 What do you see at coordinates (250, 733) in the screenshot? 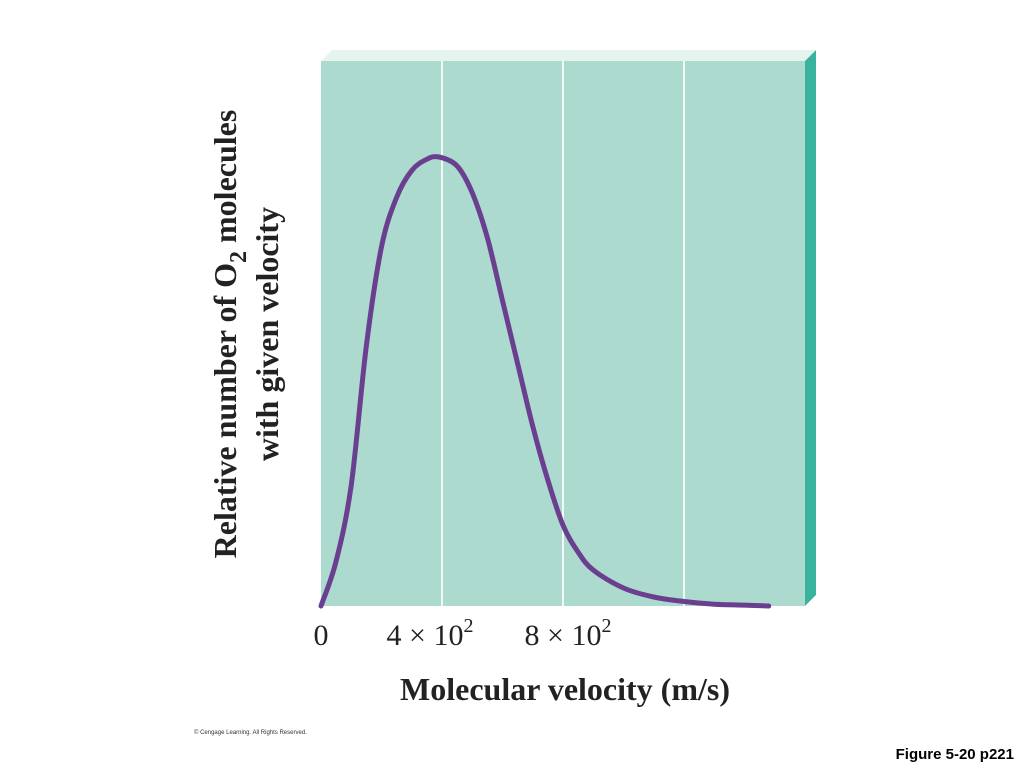
I see `copyright-notice: © Cengage Learning. All Rights Reserved.` at bounding box center [250, 733].